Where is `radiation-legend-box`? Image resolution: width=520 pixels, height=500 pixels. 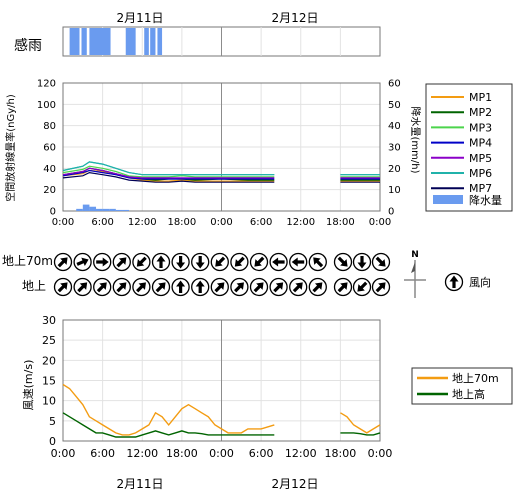 radiation-legend-box is located at coordinates (469, 147).